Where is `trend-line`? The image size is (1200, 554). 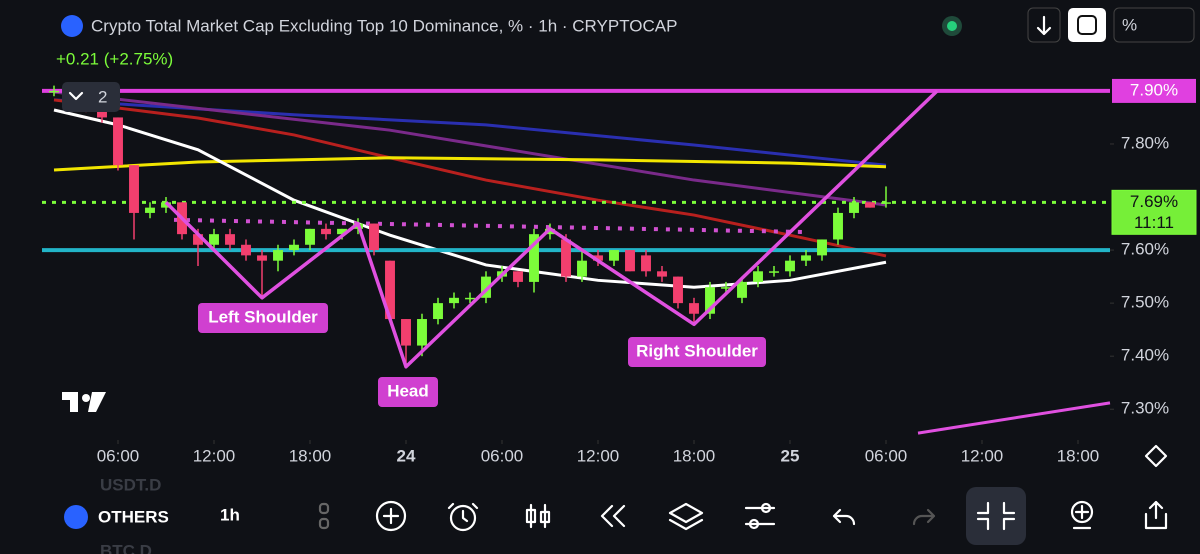
trend-line is located at coordinates (1014, 418).